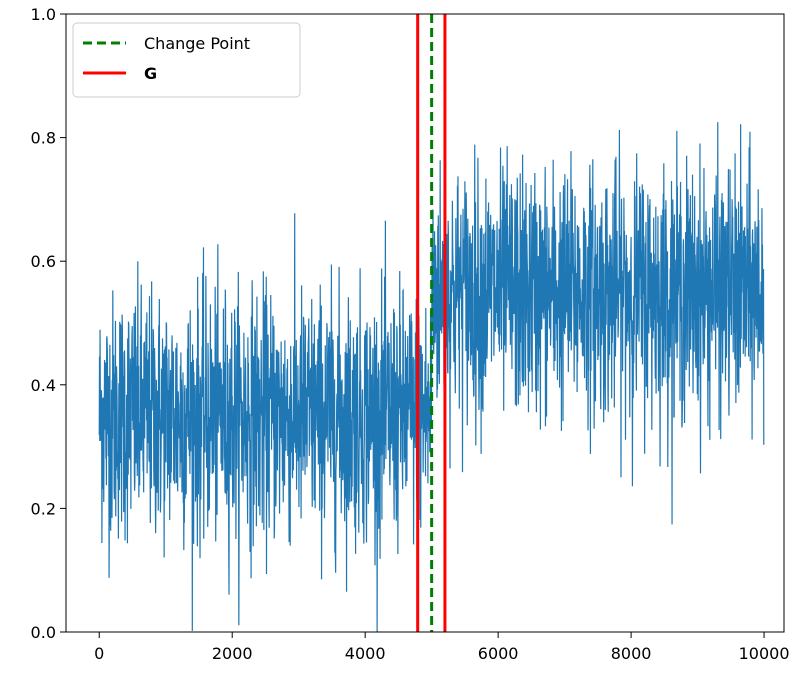 Image resolution: width=811 pixels, height=673 pixels. I want to click on legend-label: G, so click(150, 73).